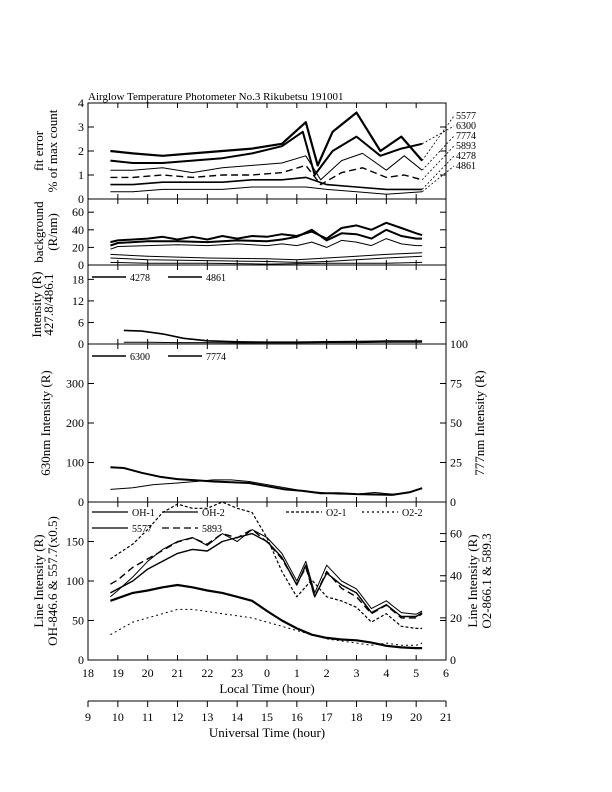 The width and height of the screenshot is (612, 792). What do you see at coordinates (216, 278) in the screenshot?
I see `legend-label: 4861` at bounding box center [216, 278].